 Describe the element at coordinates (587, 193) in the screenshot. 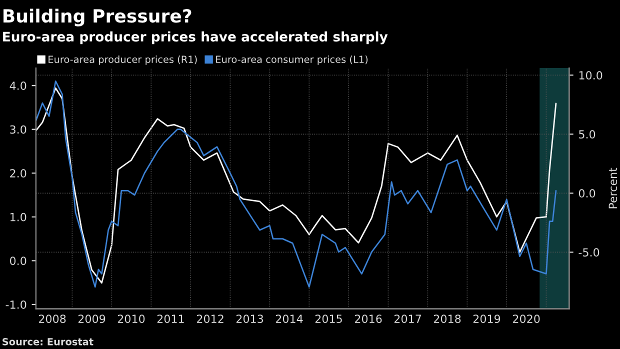

I see `y2-tick-label: 0.0` at that location.